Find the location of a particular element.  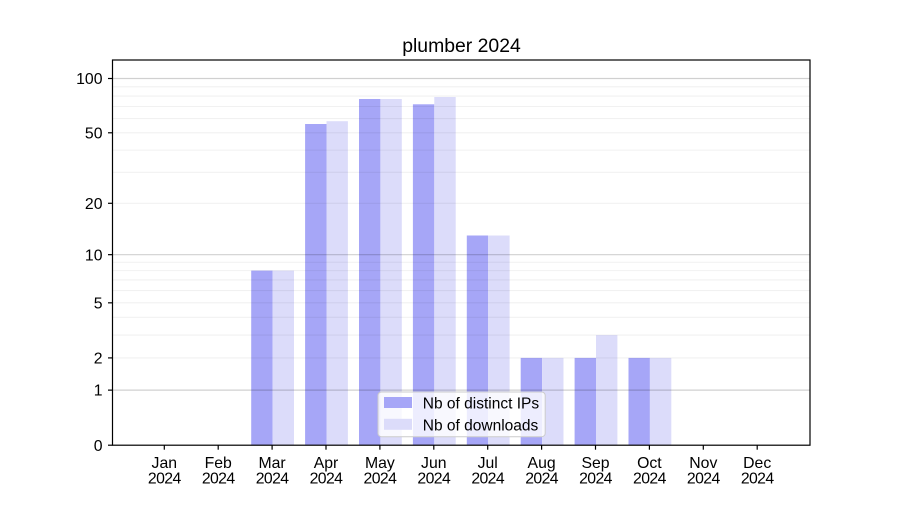

svg-text: 100 is located at coordinates (89, 79).